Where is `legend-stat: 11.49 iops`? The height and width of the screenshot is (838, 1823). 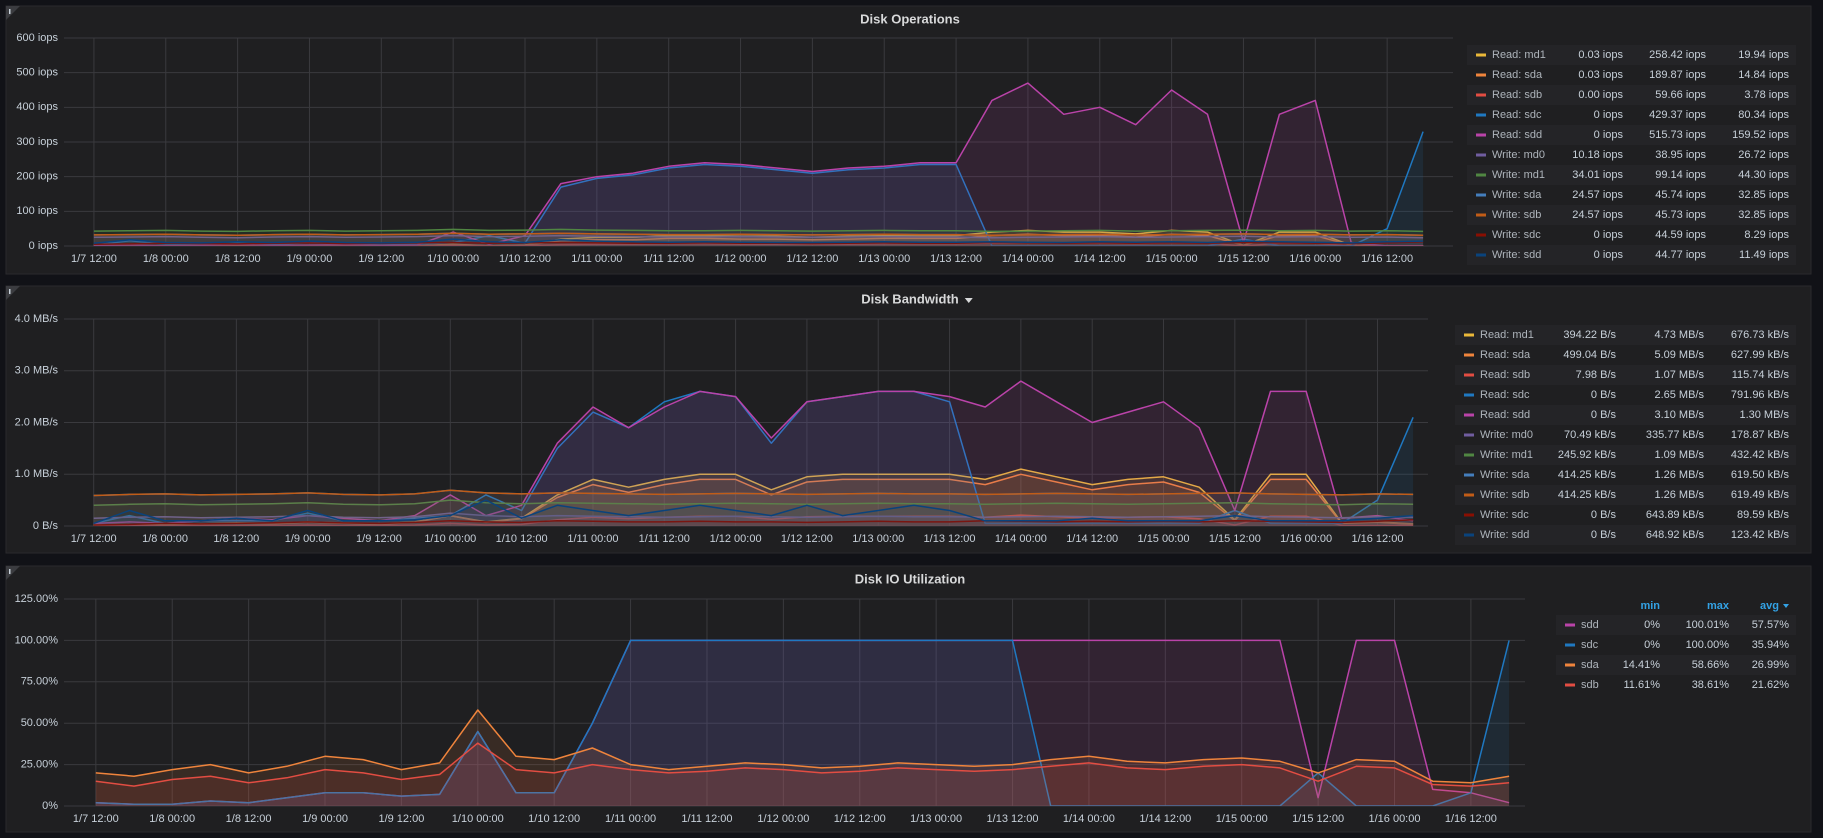 legend-stat: 11.49 iops is located at coordinates (1764, 255).